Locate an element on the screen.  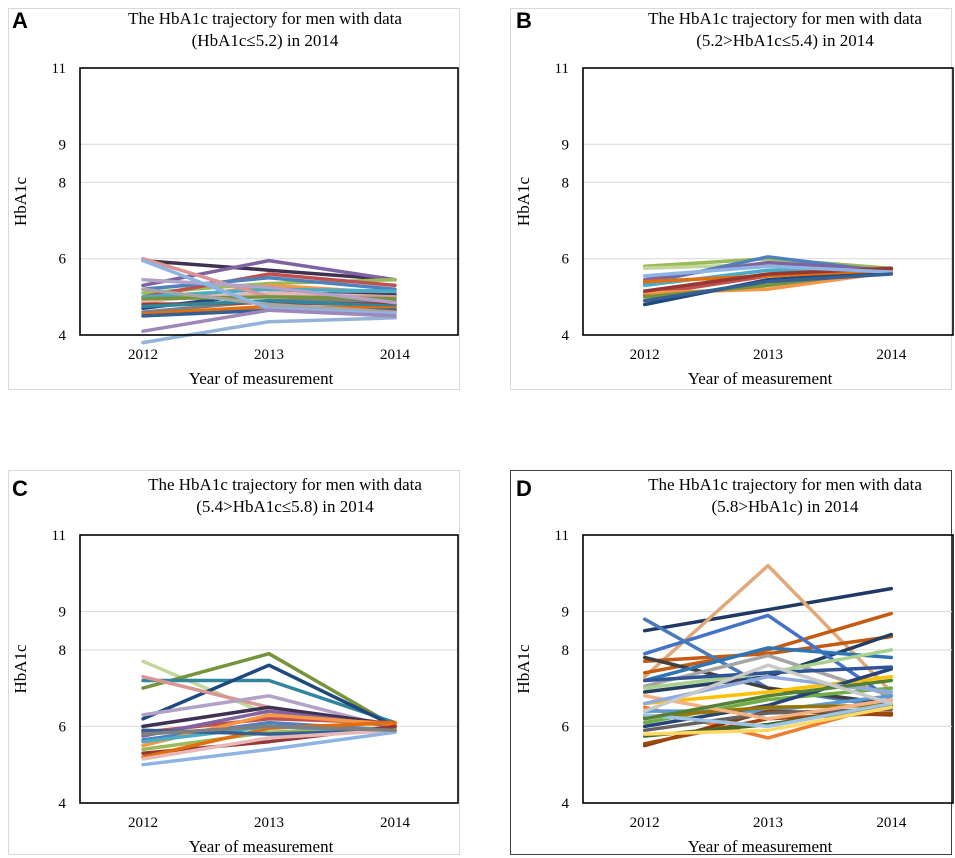
chart-d-ytick-label: 9 is located at coordinates (566, 613).